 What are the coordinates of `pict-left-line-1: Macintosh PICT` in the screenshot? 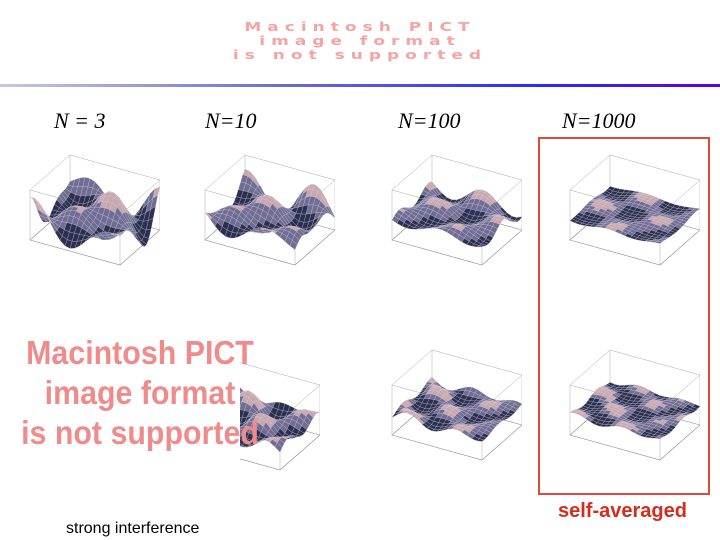 It's located at (140, 352).